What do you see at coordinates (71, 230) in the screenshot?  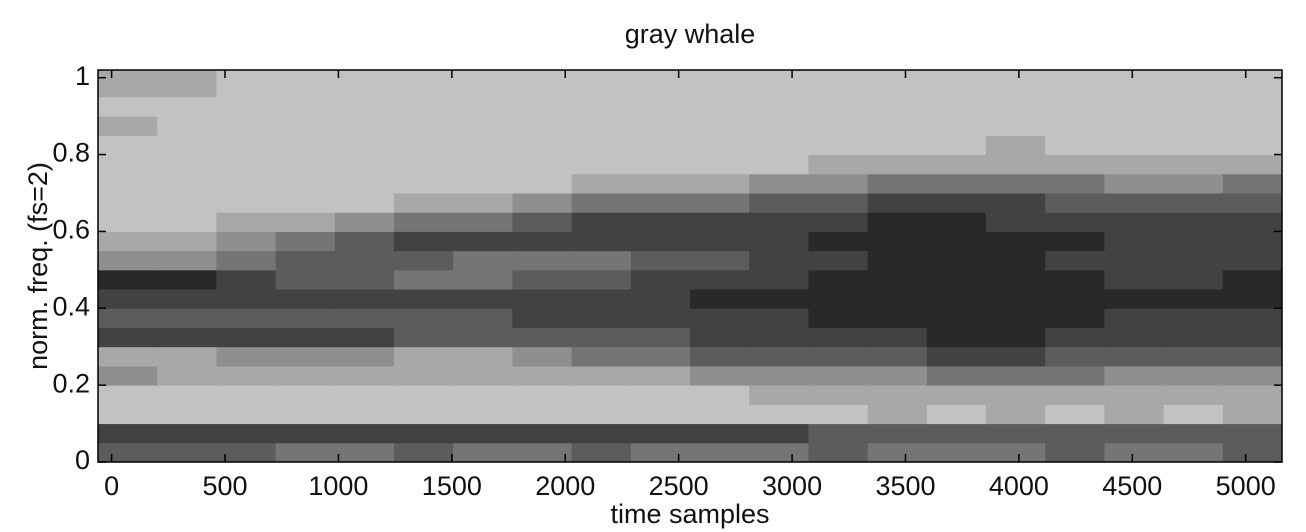 I see `y-tick-label: 0.6` at bounding box center [71, 230].